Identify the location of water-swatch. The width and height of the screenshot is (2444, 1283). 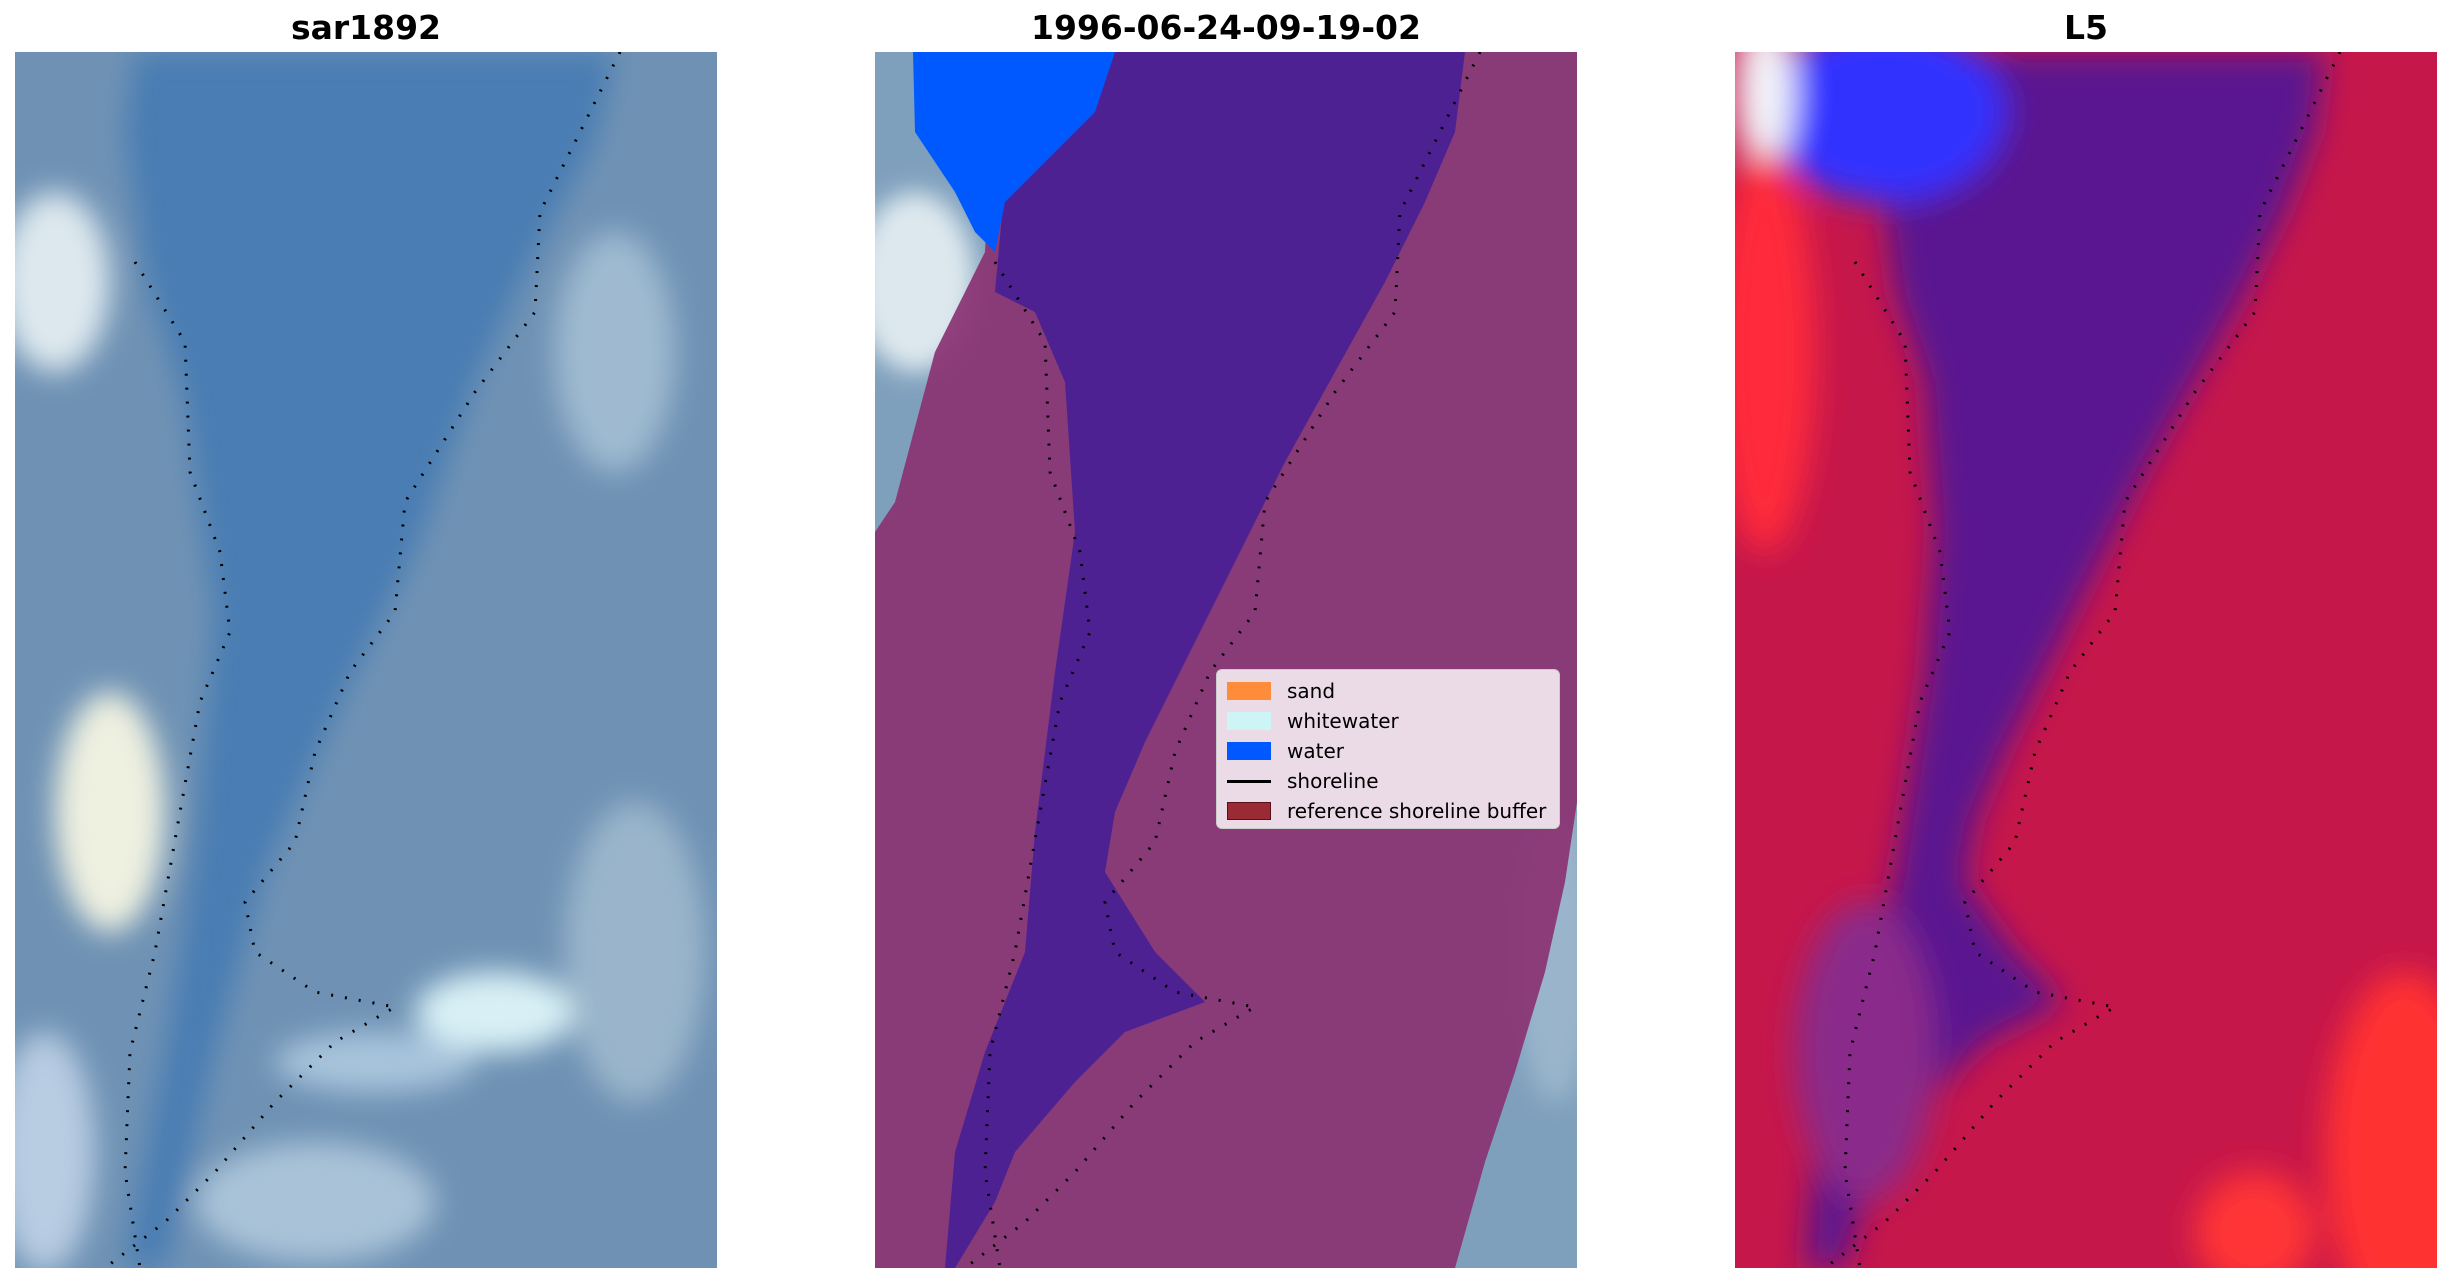
(1249, 751).